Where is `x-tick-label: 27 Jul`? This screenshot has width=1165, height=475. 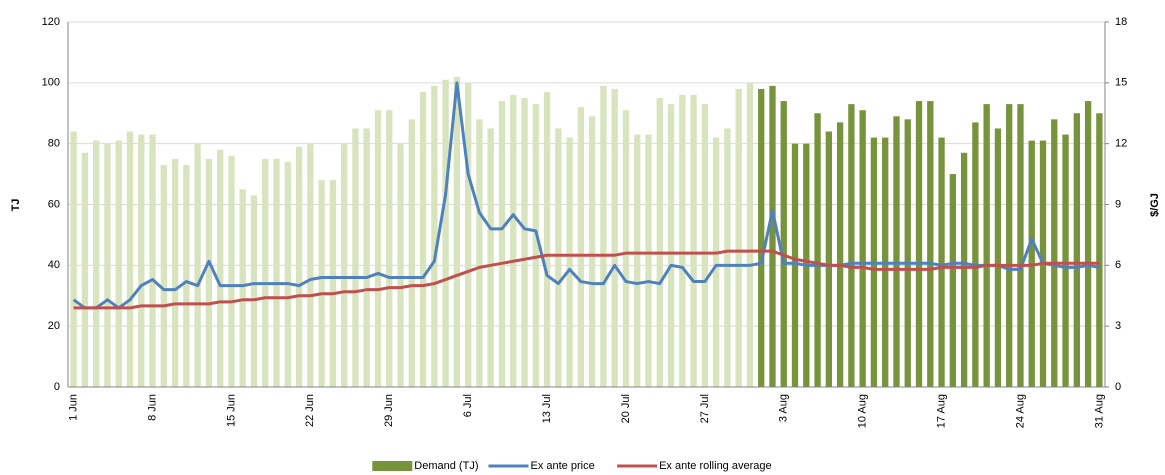 x-tick-label: 27 Jul is located at coordinates (705, 408).